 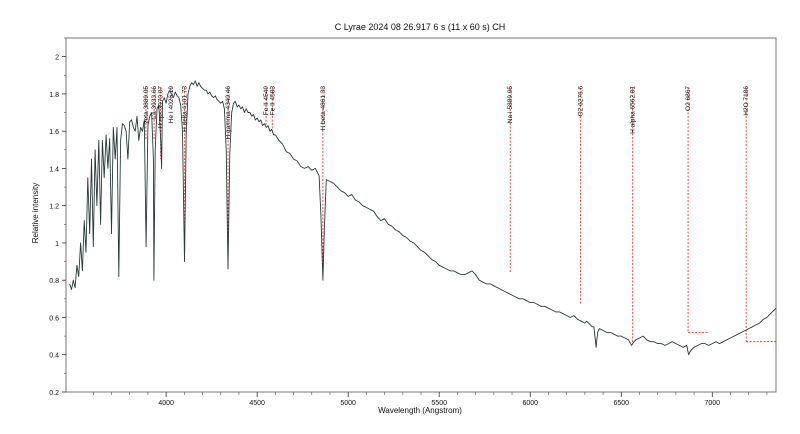 What do you see at coordinates (420, 410) in the screenshot?
I see `x-axis-label: Wavelength (Angstrom)` at bounding box center [420, 410].